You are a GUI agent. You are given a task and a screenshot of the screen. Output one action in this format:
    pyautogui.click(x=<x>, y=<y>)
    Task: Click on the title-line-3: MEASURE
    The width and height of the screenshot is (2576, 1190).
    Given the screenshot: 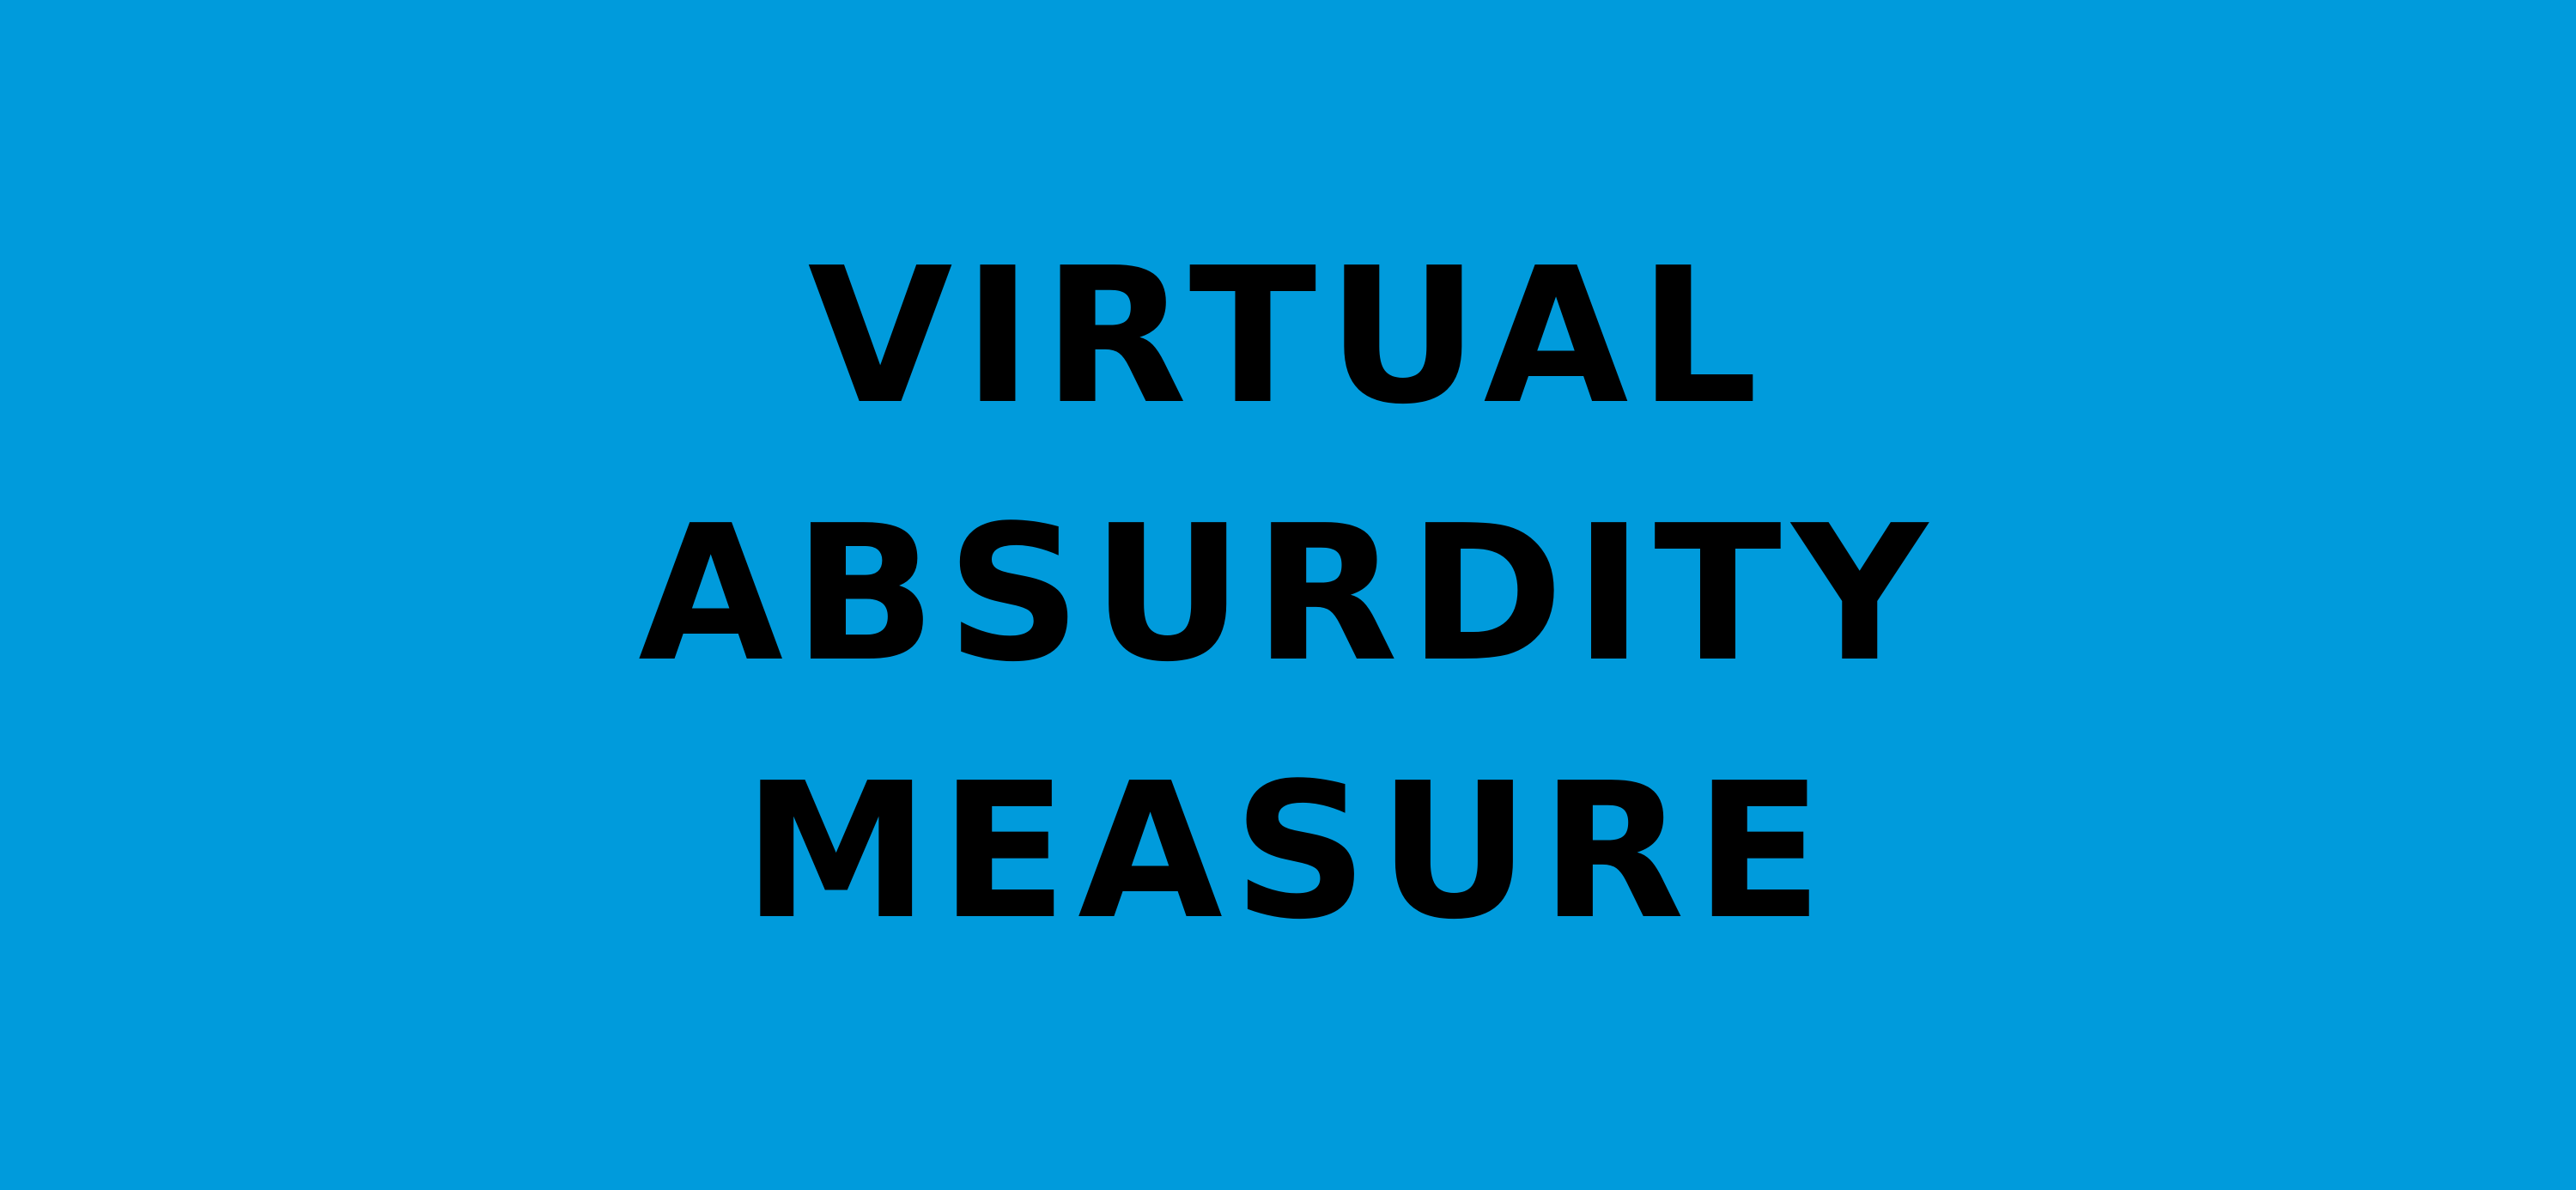 What is the action you would take?
    pyautogui.click(x=1288, y=852)
    